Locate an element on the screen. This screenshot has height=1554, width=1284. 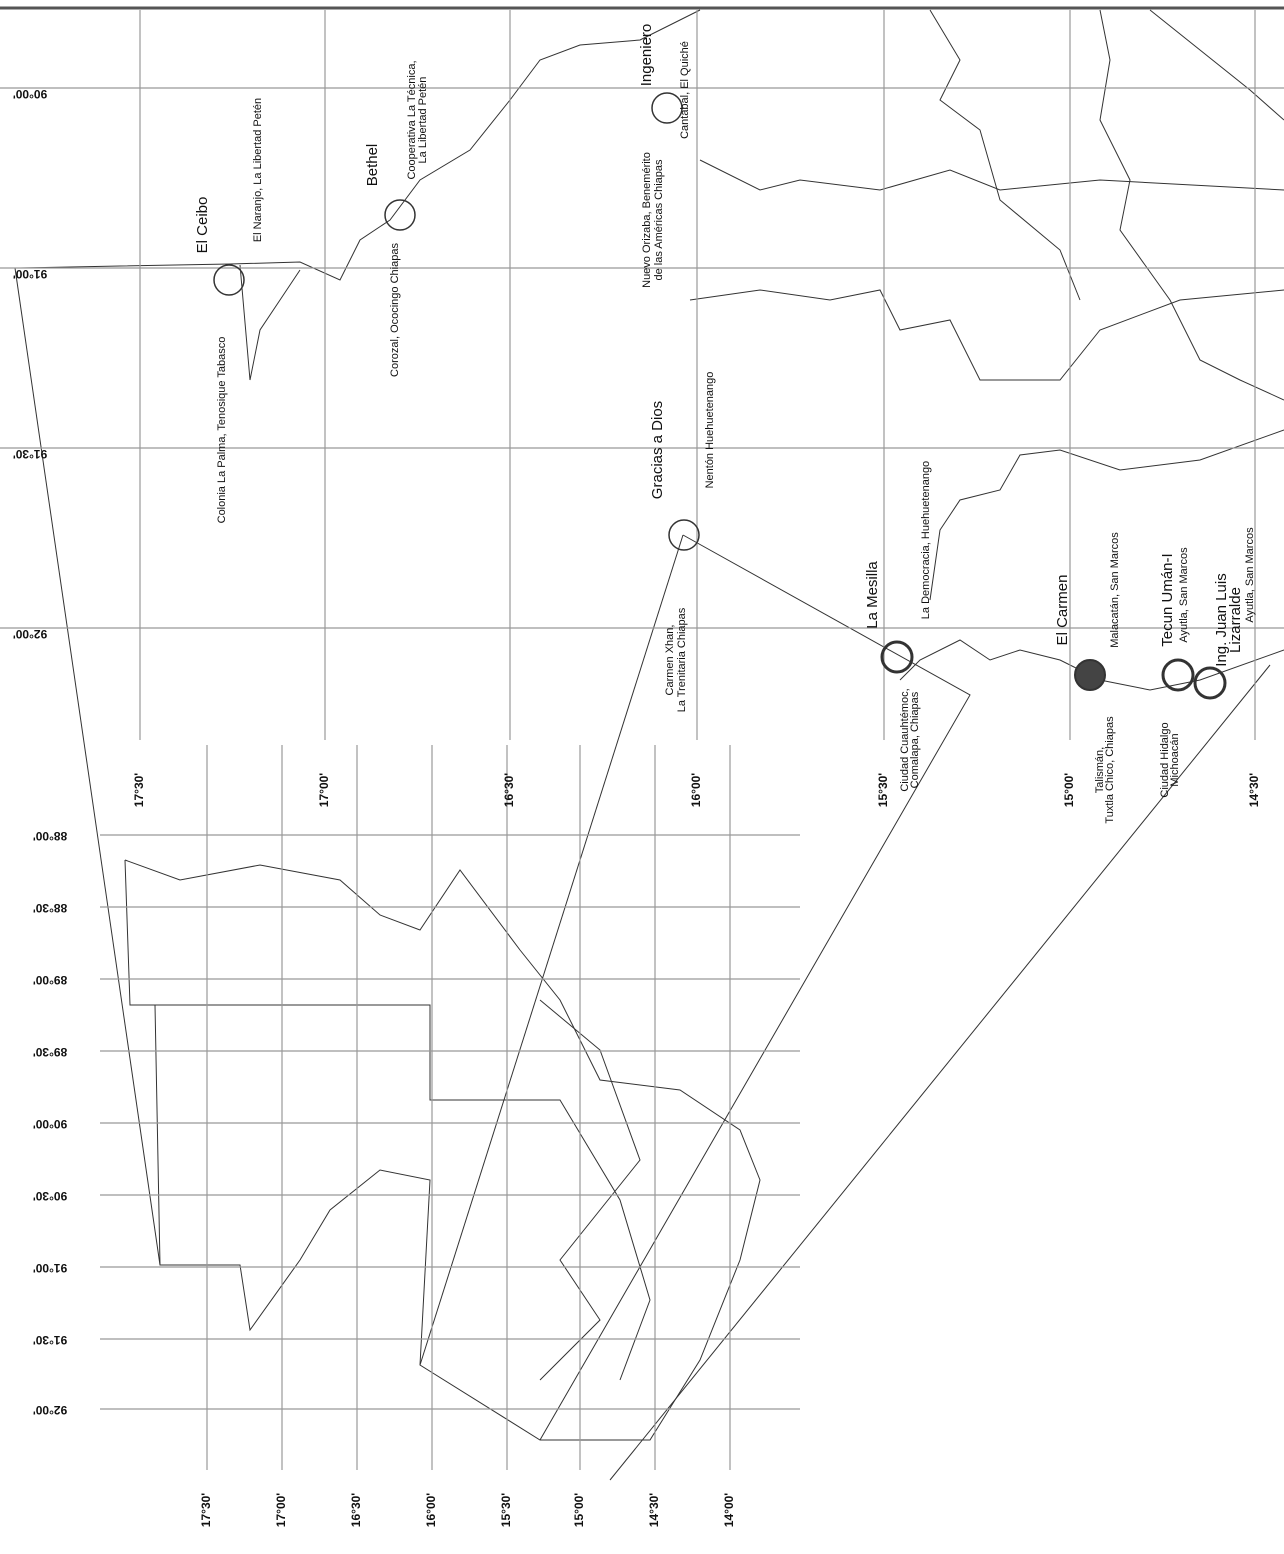
north-town: Cantabal, El Quiché is located at coordinates (685, 90).